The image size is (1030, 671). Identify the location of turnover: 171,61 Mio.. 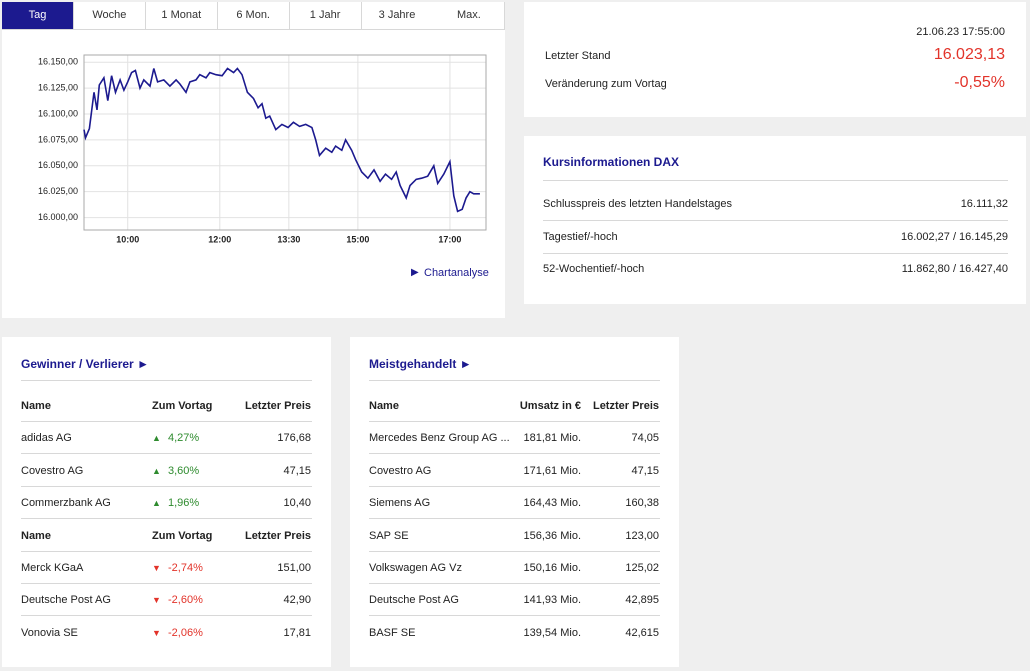
(552, 470).